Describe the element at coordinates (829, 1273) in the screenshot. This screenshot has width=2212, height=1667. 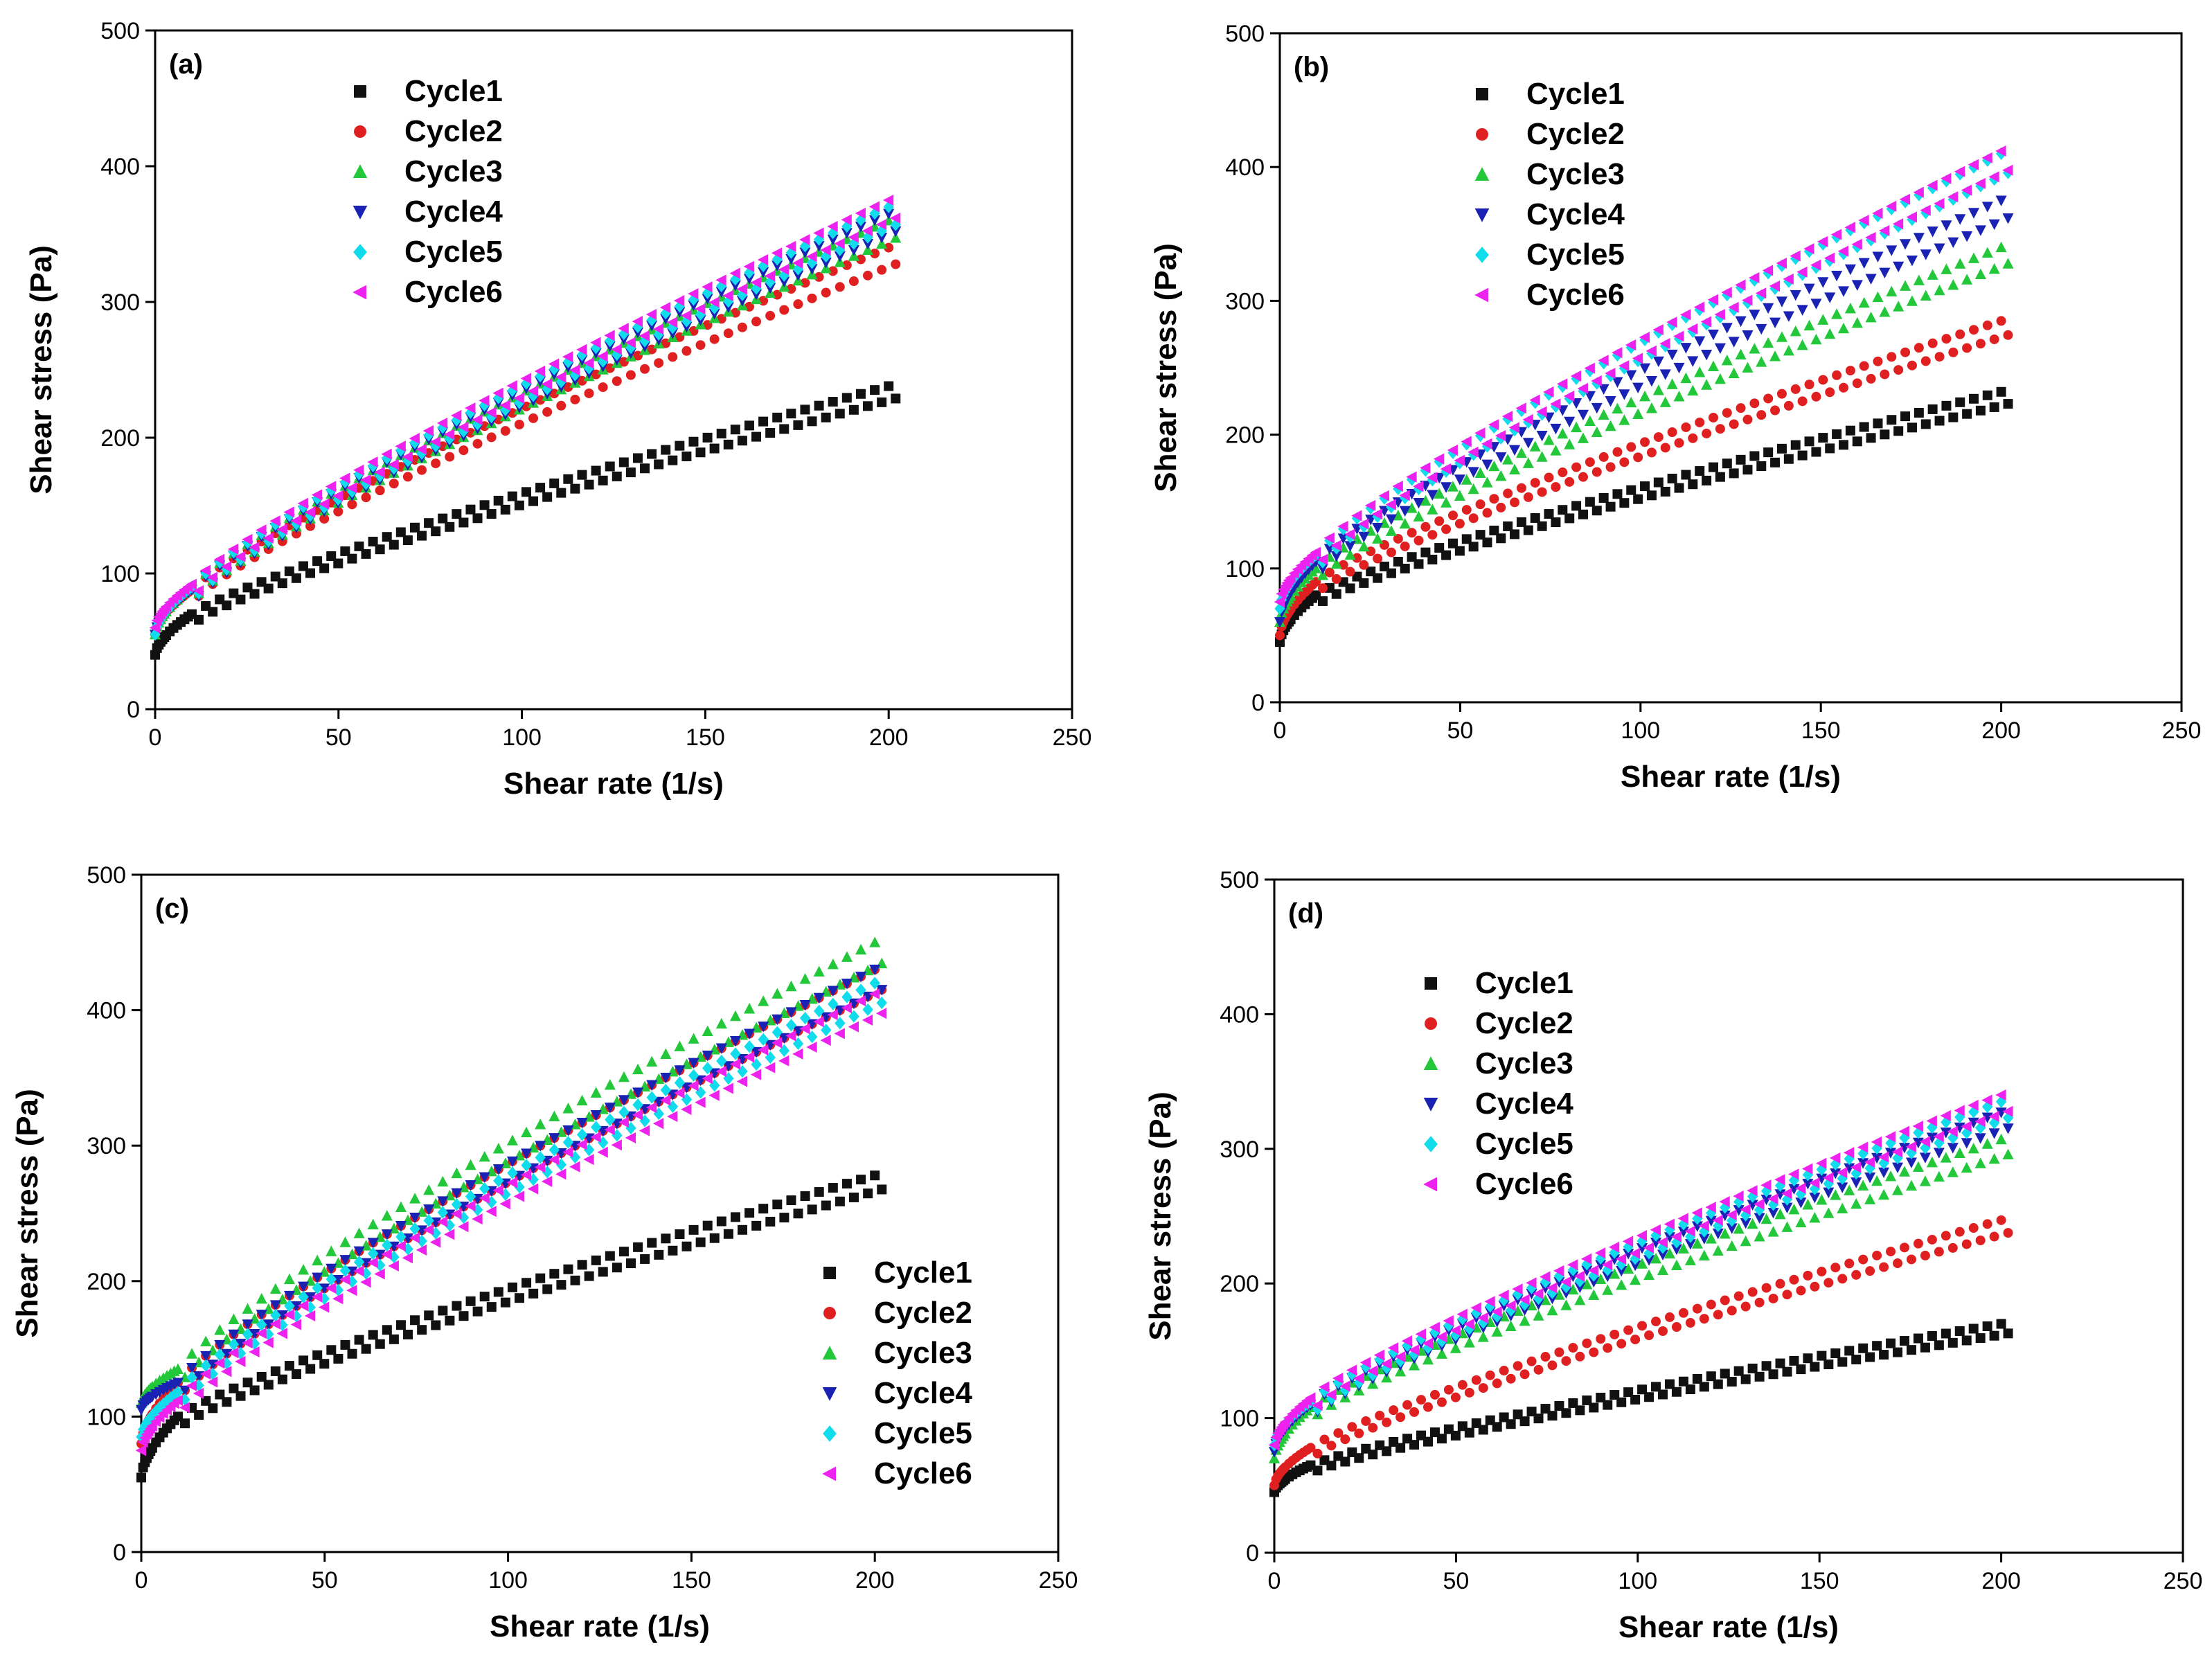
I see `legend-marker` at that location.